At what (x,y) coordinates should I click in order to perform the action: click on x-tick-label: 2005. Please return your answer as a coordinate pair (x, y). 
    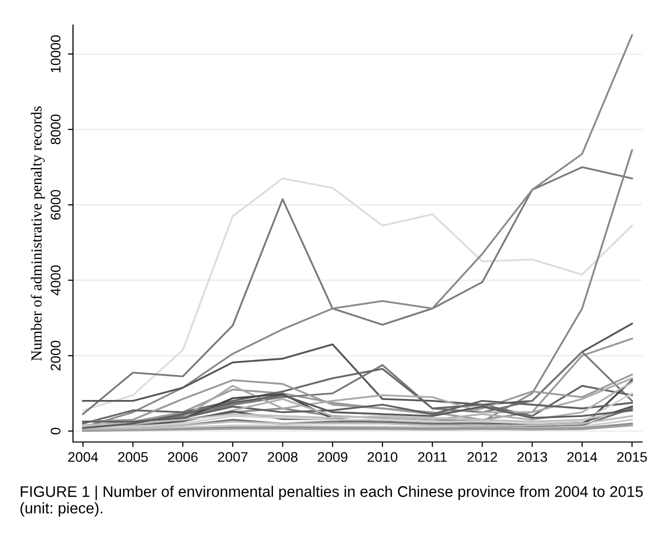
    Looking at the image, I should click on (133, 457).